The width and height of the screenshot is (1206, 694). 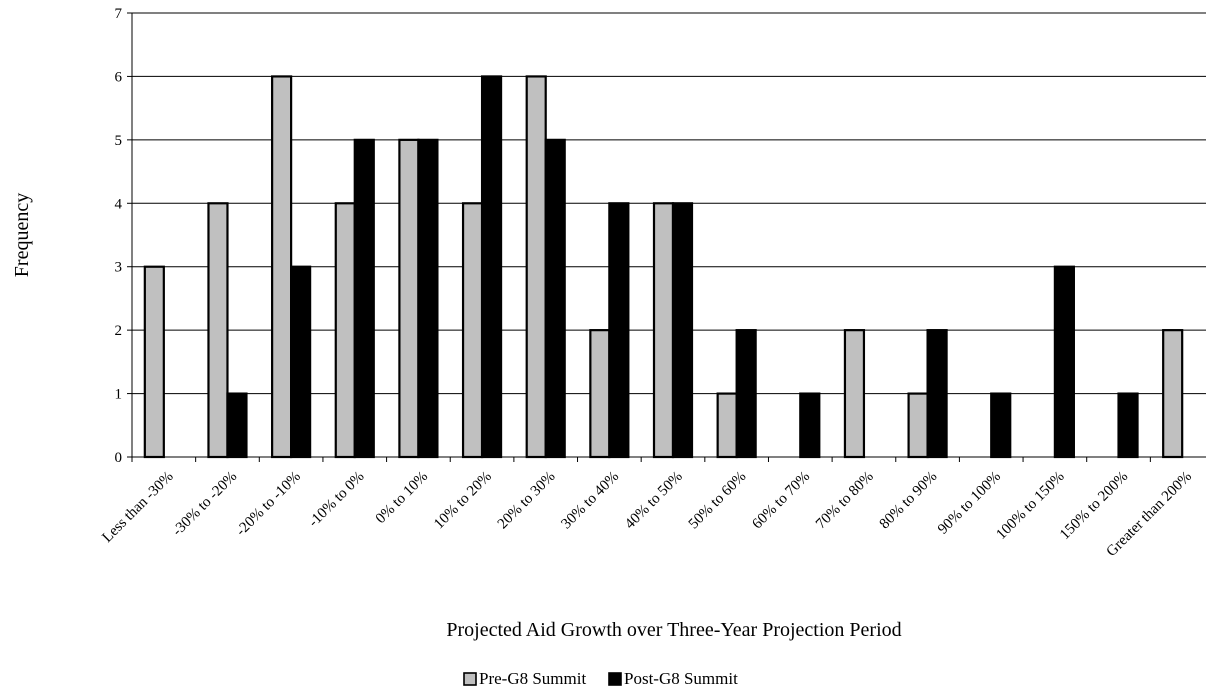 What do you see at coordinates (845, 501) in the screenshot?
I see `x-tick-label: 70% to 80%` at bounding box center [845, 501].